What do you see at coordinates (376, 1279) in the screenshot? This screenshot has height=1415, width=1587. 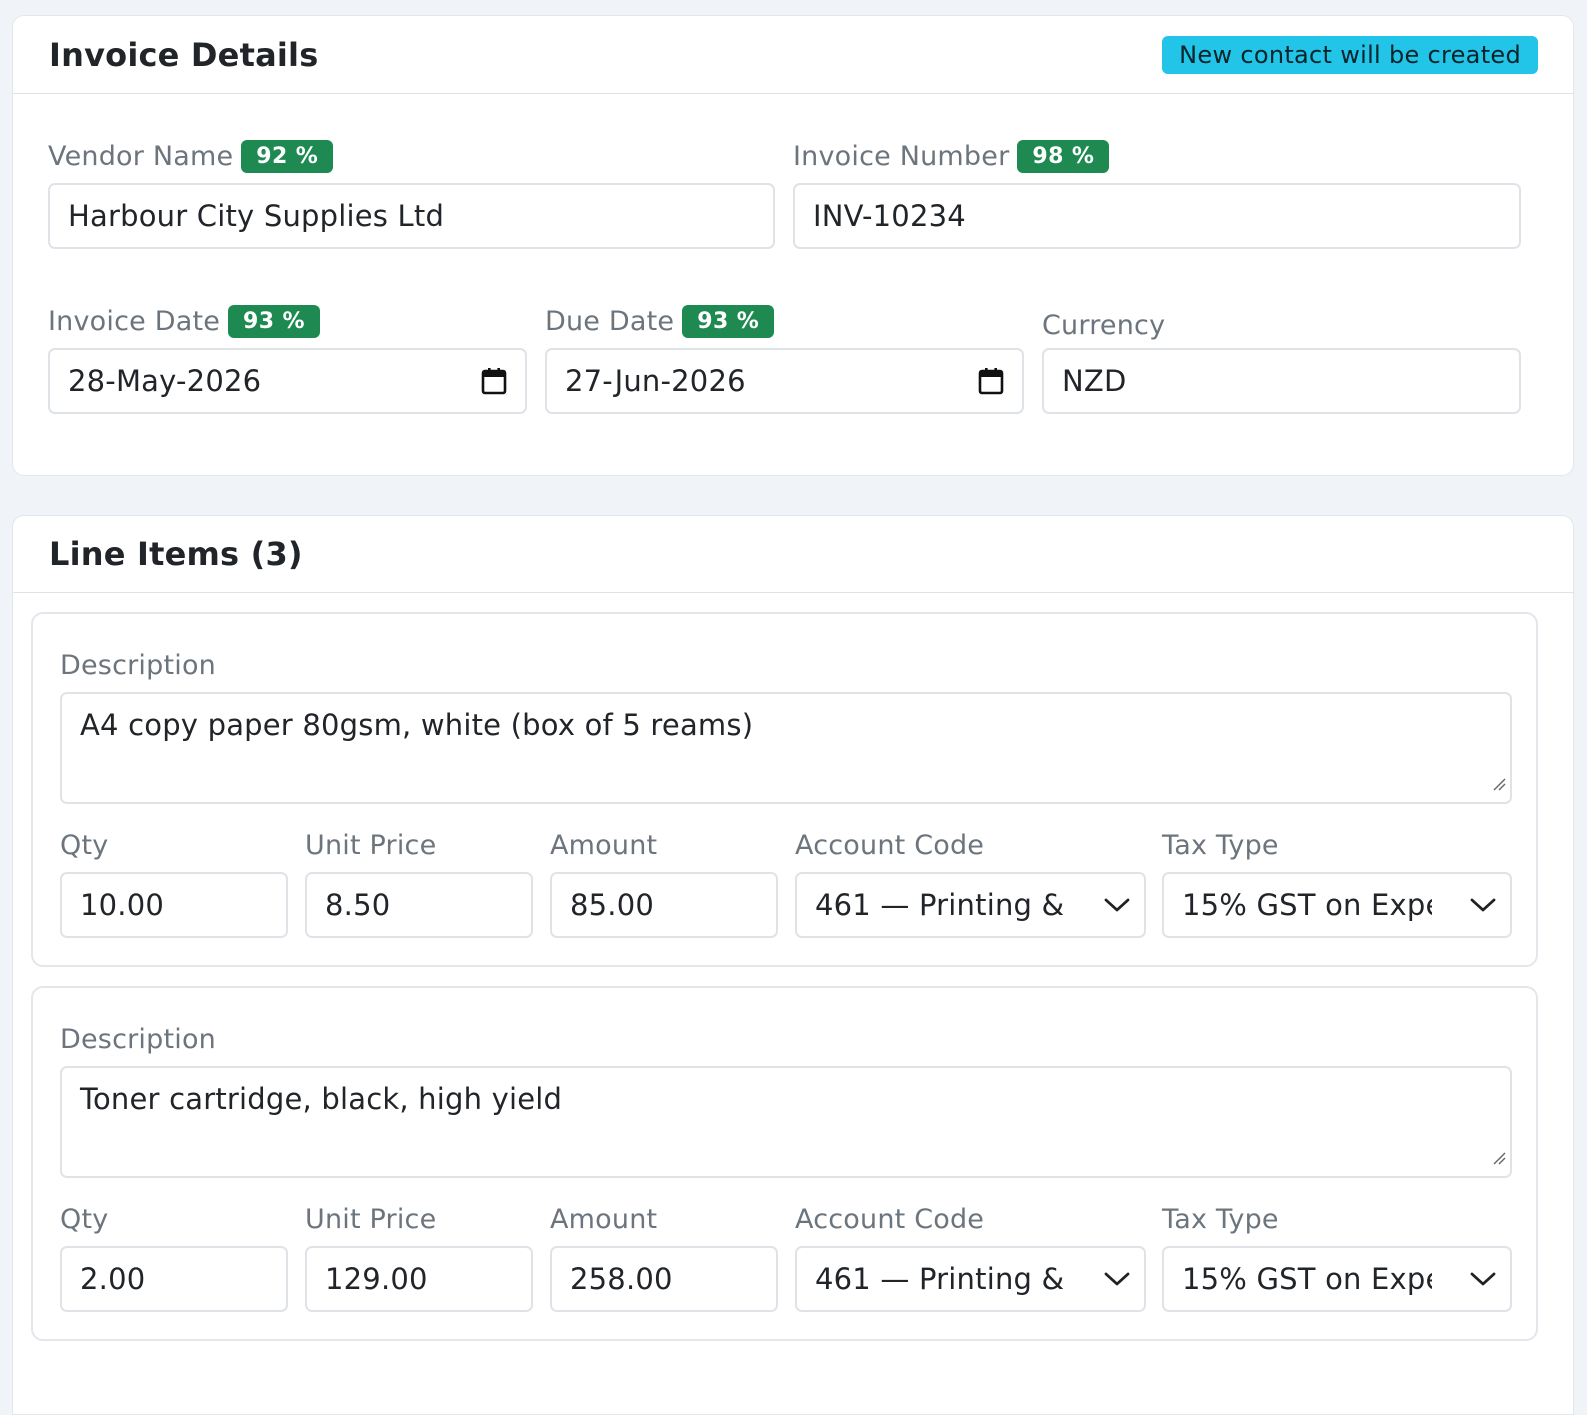 I see `unit-price-value: 129.00` at bounding box center [376, 1279].